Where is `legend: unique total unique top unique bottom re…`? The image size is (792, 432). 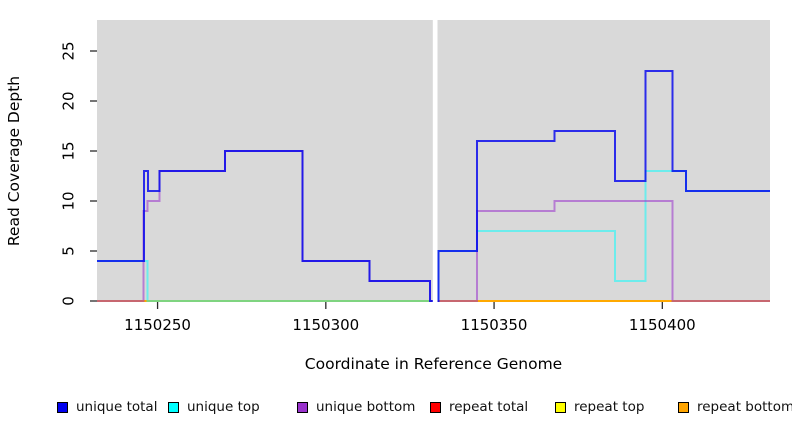
legend: unique total unique top unique bottom re… is located at coordinates (396, 408).